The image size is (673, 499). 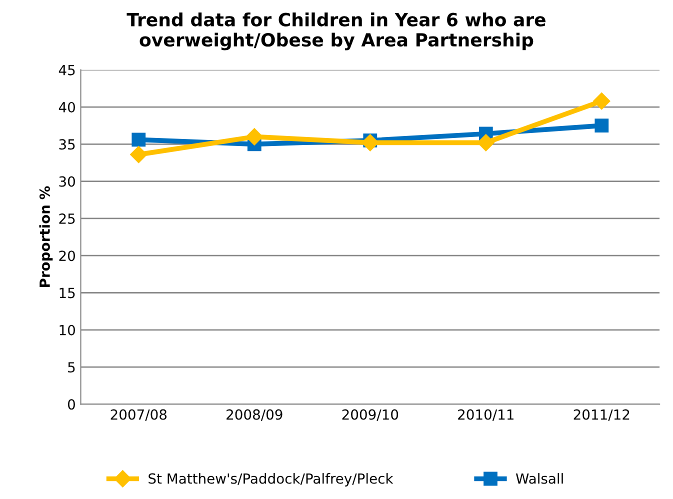 What do you see at coordinates (539, 478) in the screenshot?
I see `legend-label: Walsall` at bounding box center [539, 478].